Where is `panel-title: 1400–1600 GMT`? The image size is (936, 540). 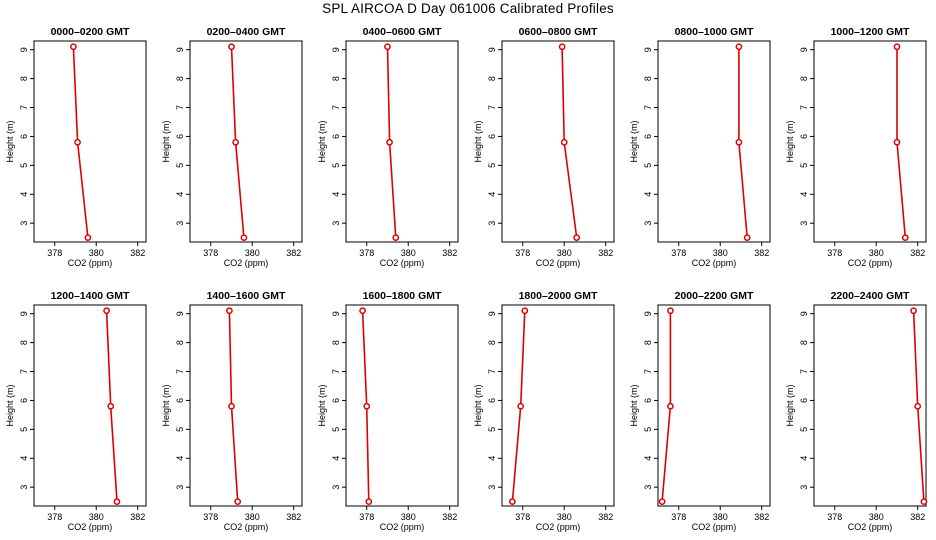
panel-title: 1400–1600 GMT is located at coordinates (246, 296).